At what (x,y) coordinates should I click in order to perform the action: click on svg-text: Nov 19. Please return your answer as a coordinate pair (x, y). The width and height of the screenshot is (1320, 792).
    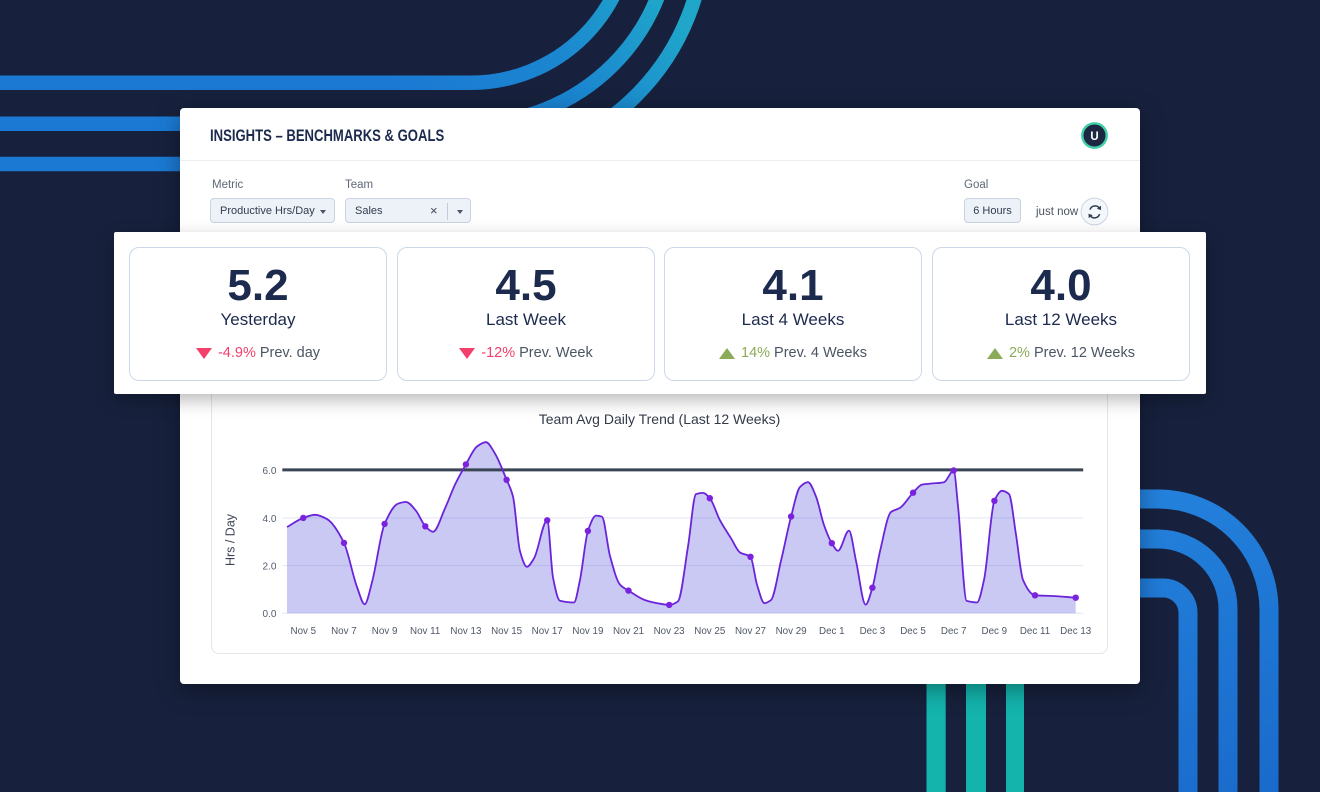
    Looking at the image, I should click on (587, 631).